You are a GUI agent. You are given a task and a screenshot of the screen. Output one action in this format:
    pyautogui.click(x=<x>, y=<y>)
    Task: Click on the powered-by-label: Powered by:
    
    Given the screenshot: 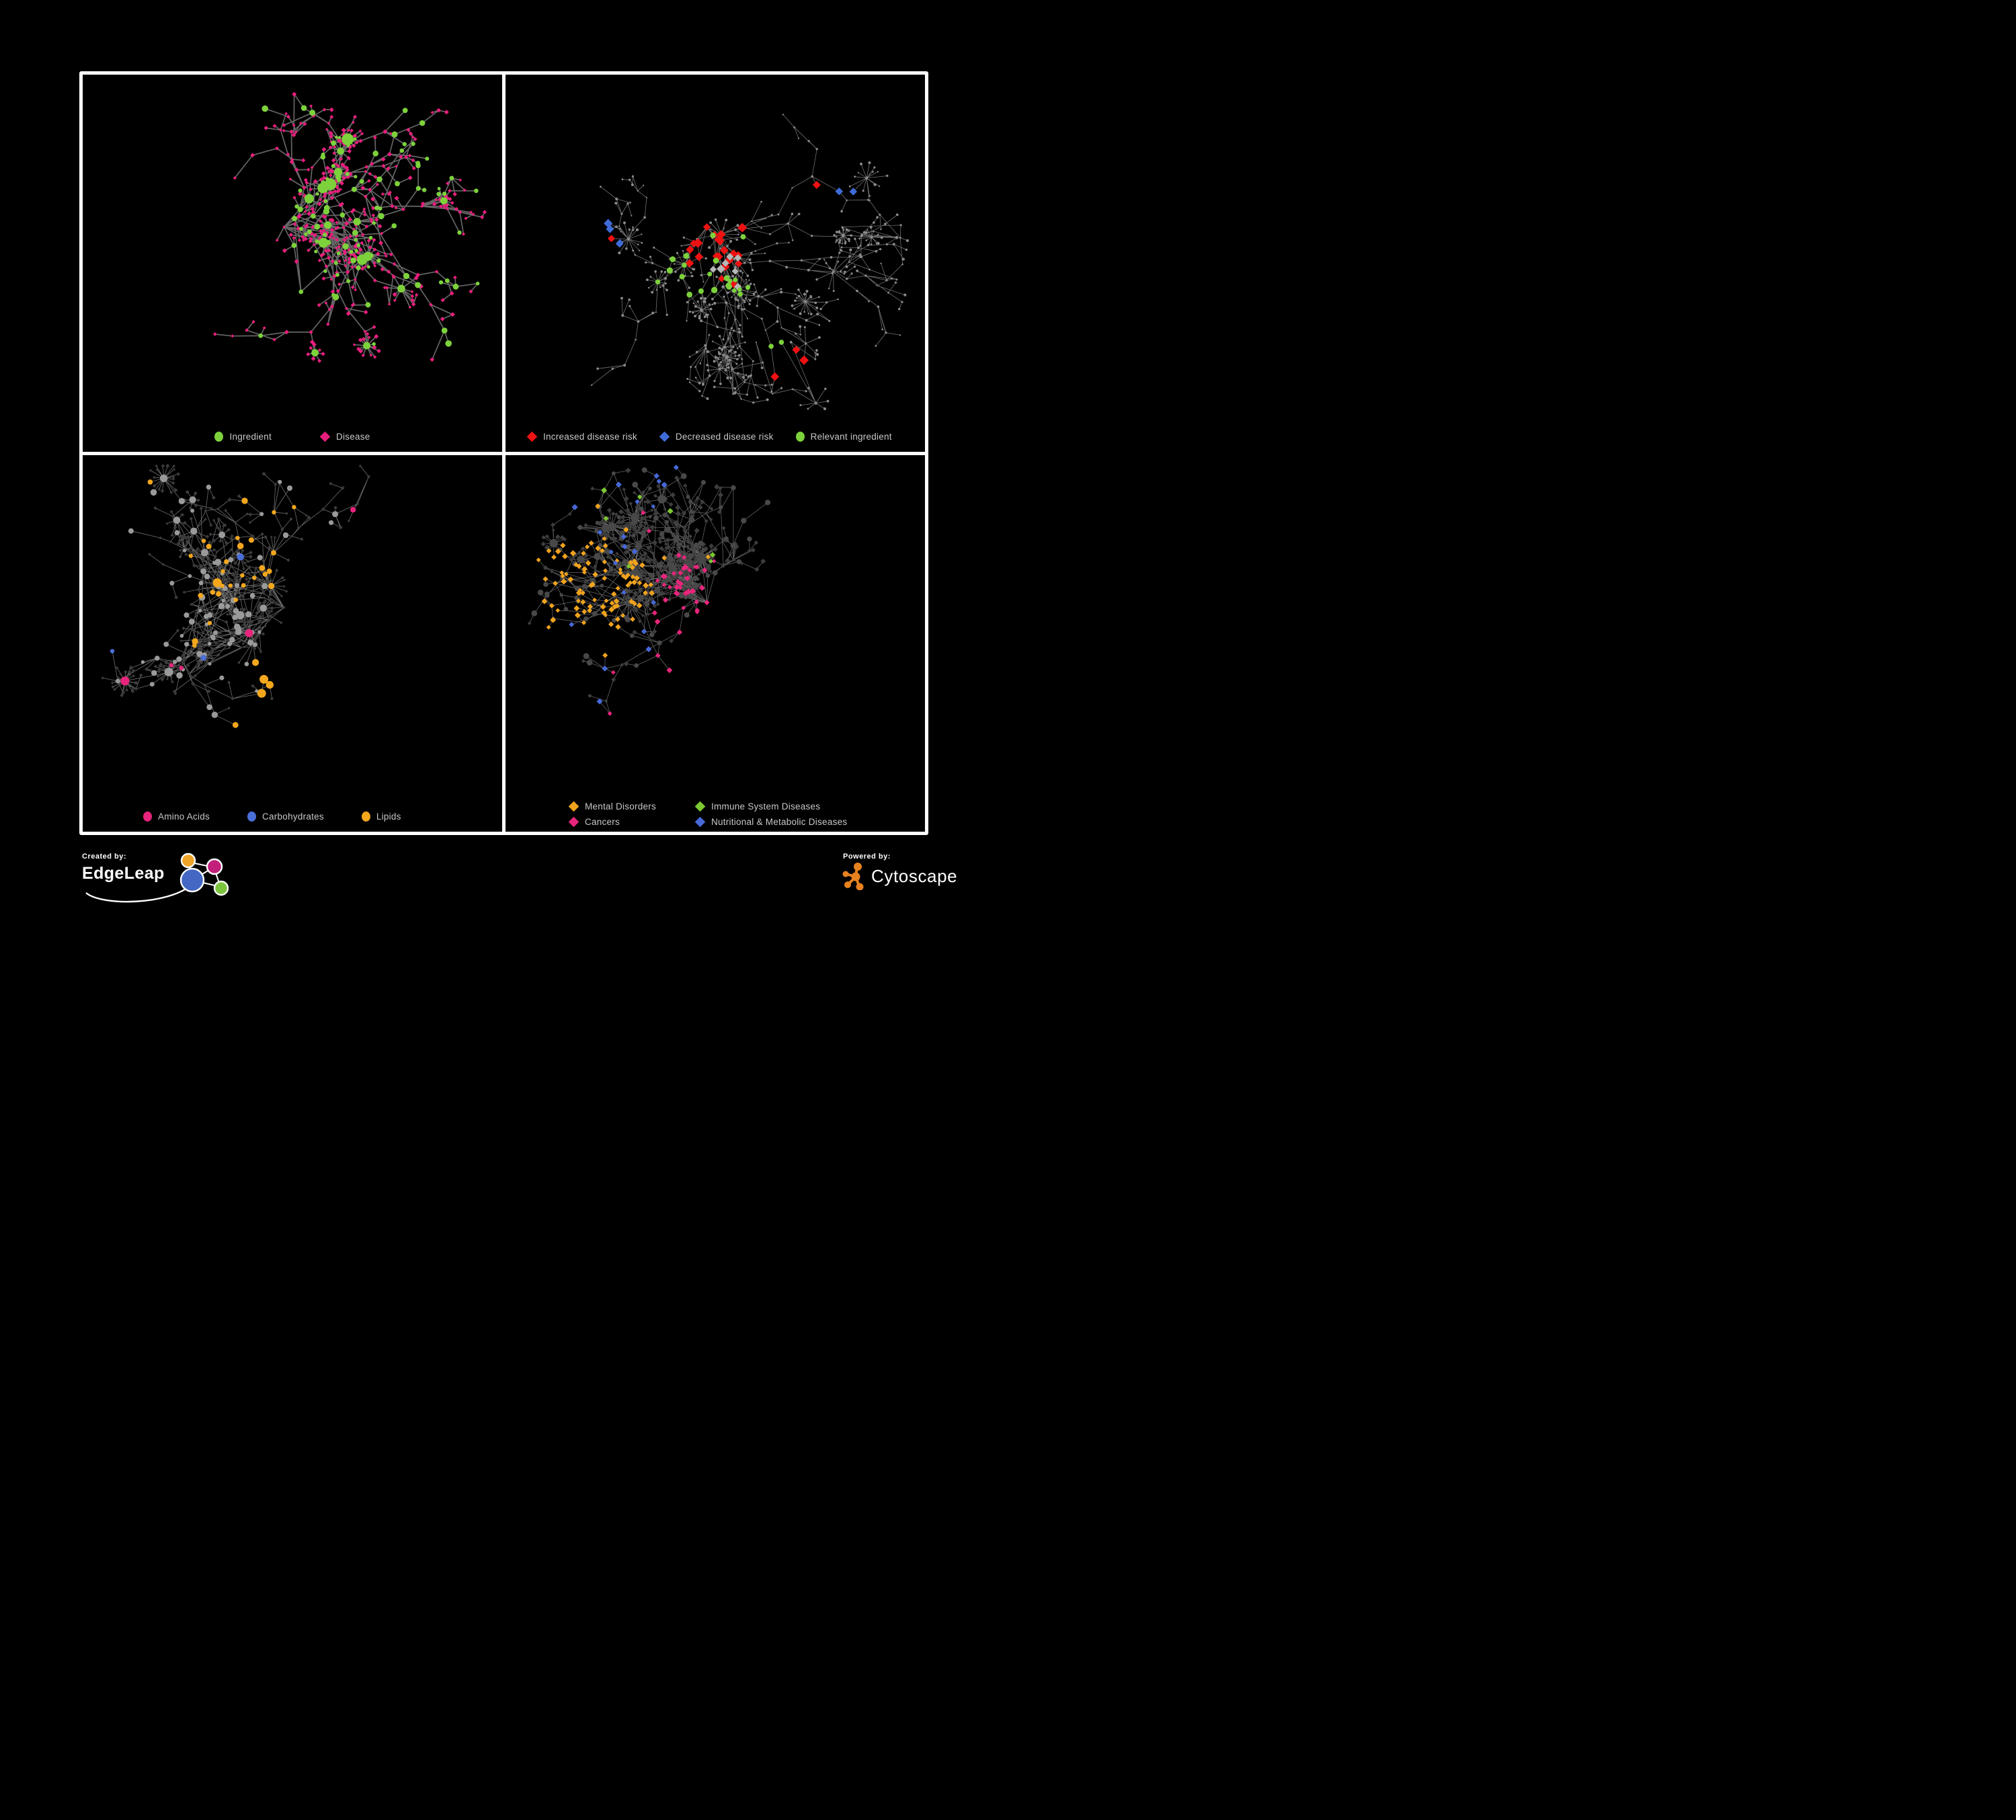 What is the action you would take?
    pyautogui.click(x=867, y=857)
    